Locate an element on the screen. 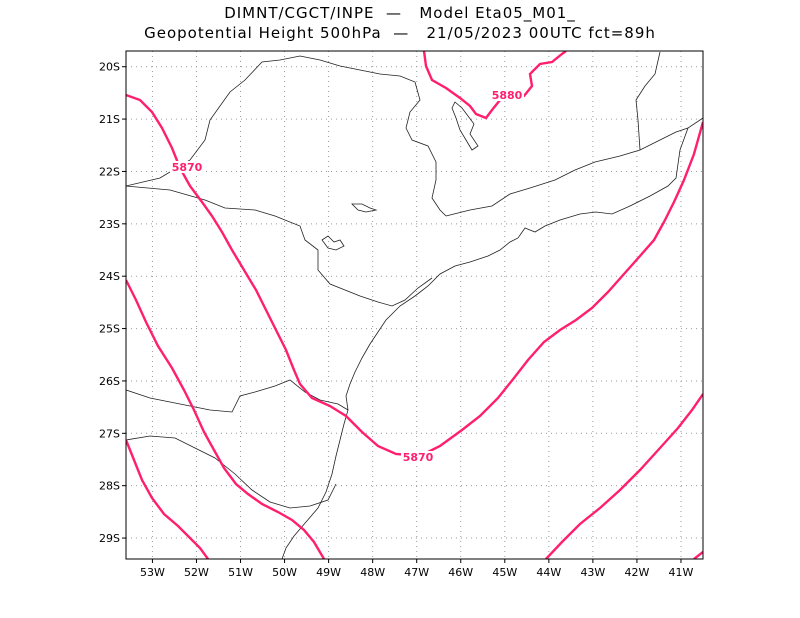 This screenshot has height=618, width=800. longitude-labels: 53W 52W 51W 50W 49W 48W 47W 46W 45W 44W 43W 42W 41W is located at coordinates (417, 569).